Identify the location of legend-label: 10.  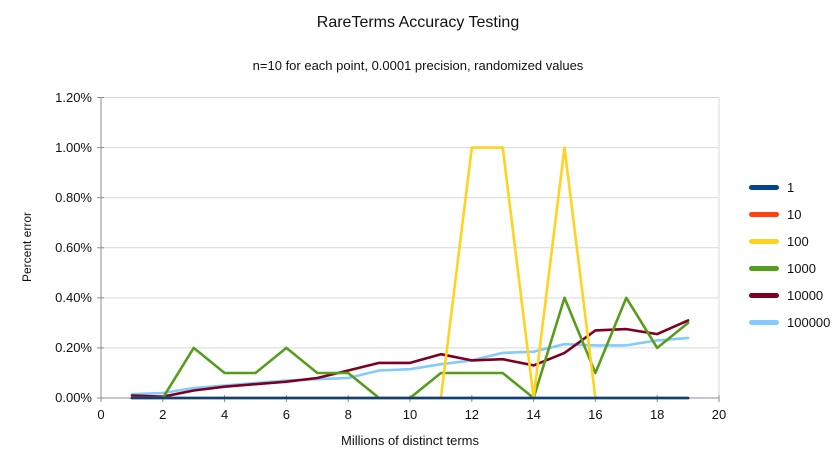
(794, 214).